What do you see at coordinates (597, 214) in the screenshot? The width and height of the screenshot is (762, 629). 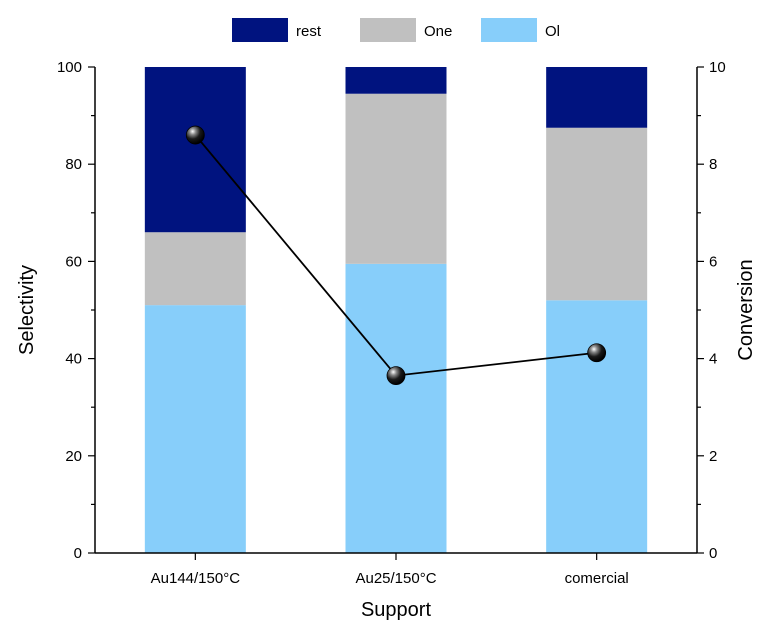 I see `bar-one-comercial` at bounding box center [597, 214].